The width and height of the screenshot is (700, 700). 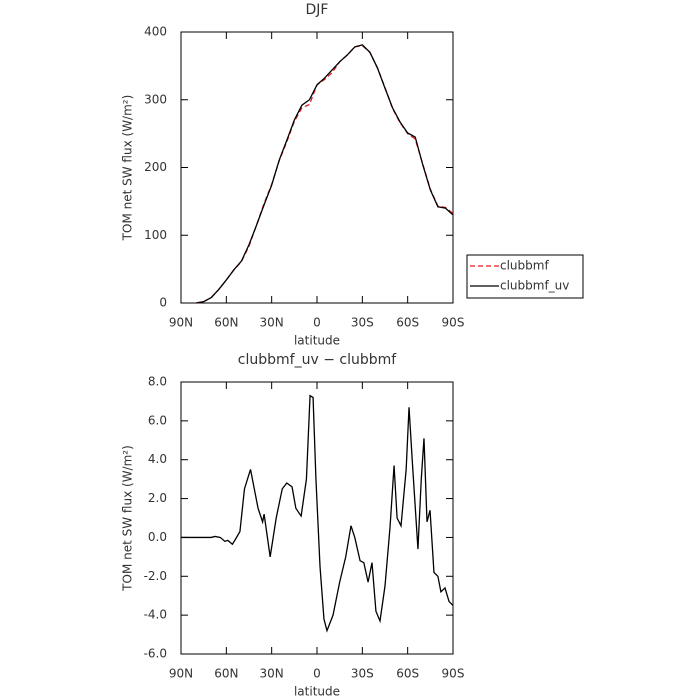 I want to click on y-tick-label: -6.0, so click(x=155, y=654).